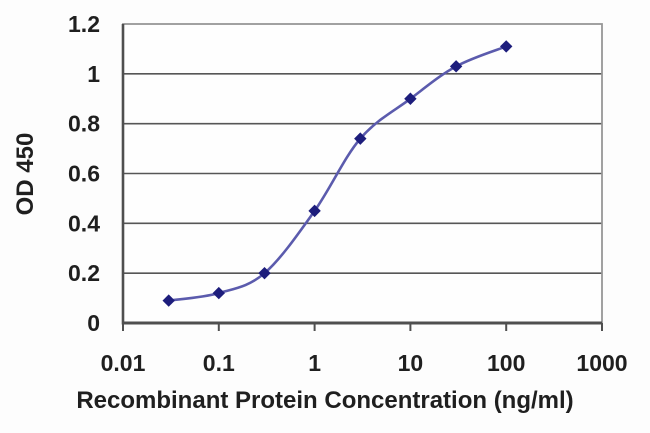  What do you see at coordinates (93, 74) in the screenshot?
I see `y-tick-label: 1` at bounding box center [93, 74].